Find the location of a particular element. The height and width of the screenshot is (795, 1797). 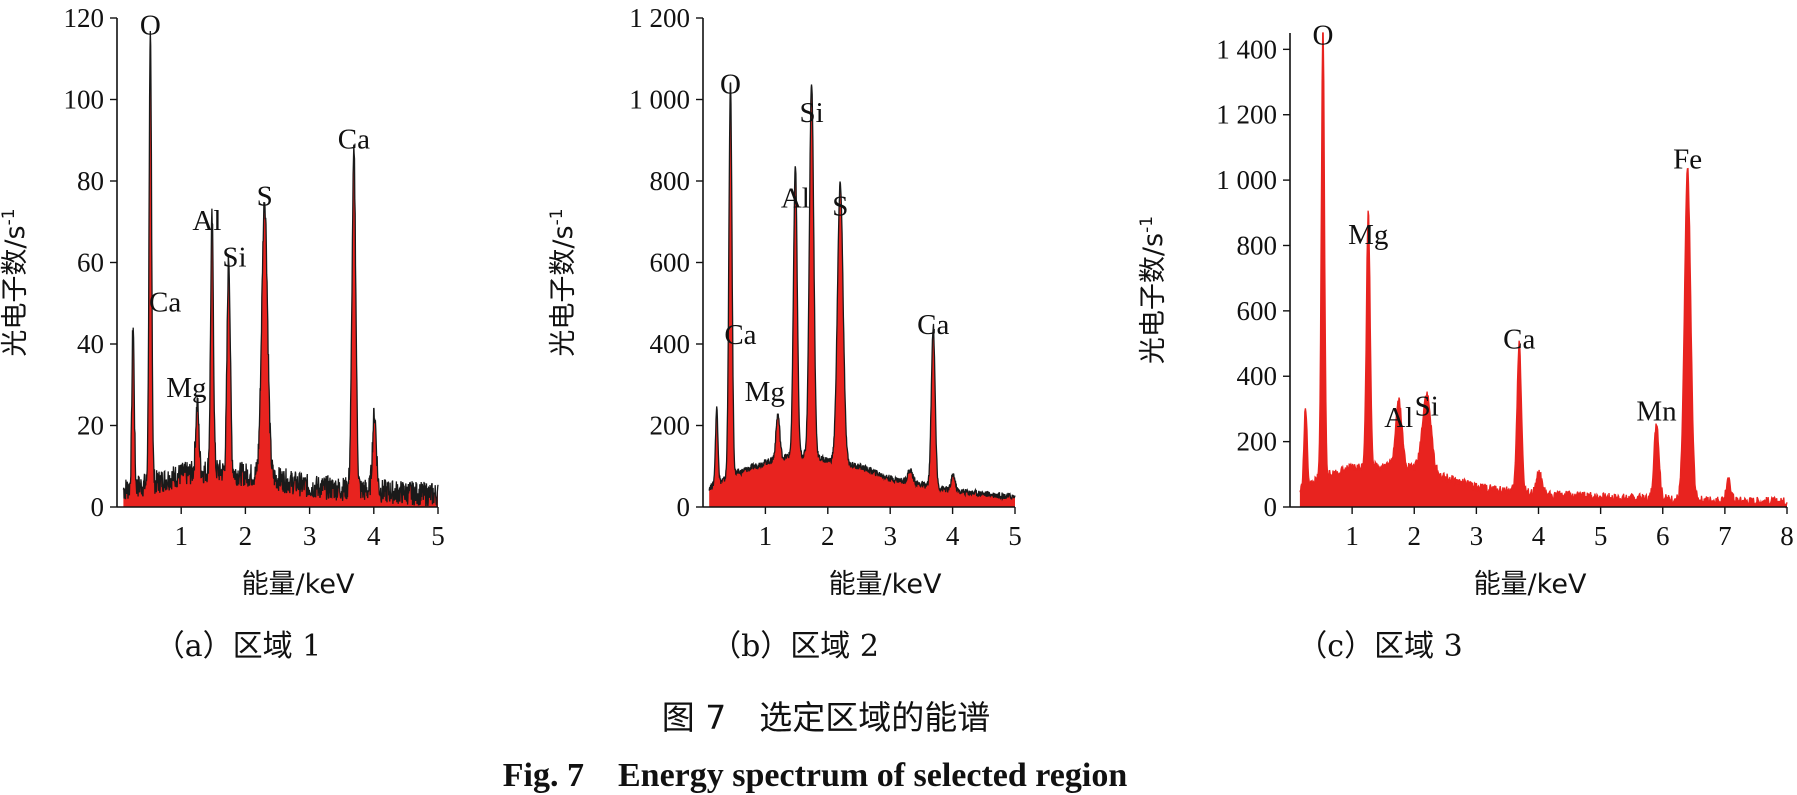

y-tick-label: 40 is located at coordinates (90, 344).